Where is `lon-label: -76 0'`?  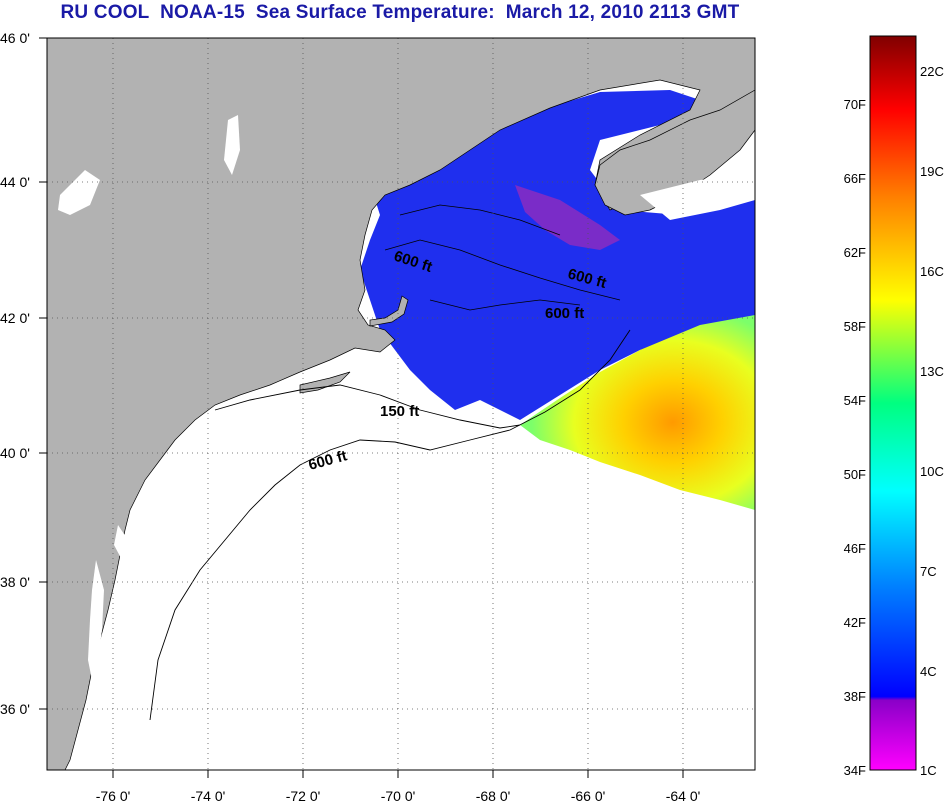 lon-label: -76 0' is located at coordinates (113, 796).